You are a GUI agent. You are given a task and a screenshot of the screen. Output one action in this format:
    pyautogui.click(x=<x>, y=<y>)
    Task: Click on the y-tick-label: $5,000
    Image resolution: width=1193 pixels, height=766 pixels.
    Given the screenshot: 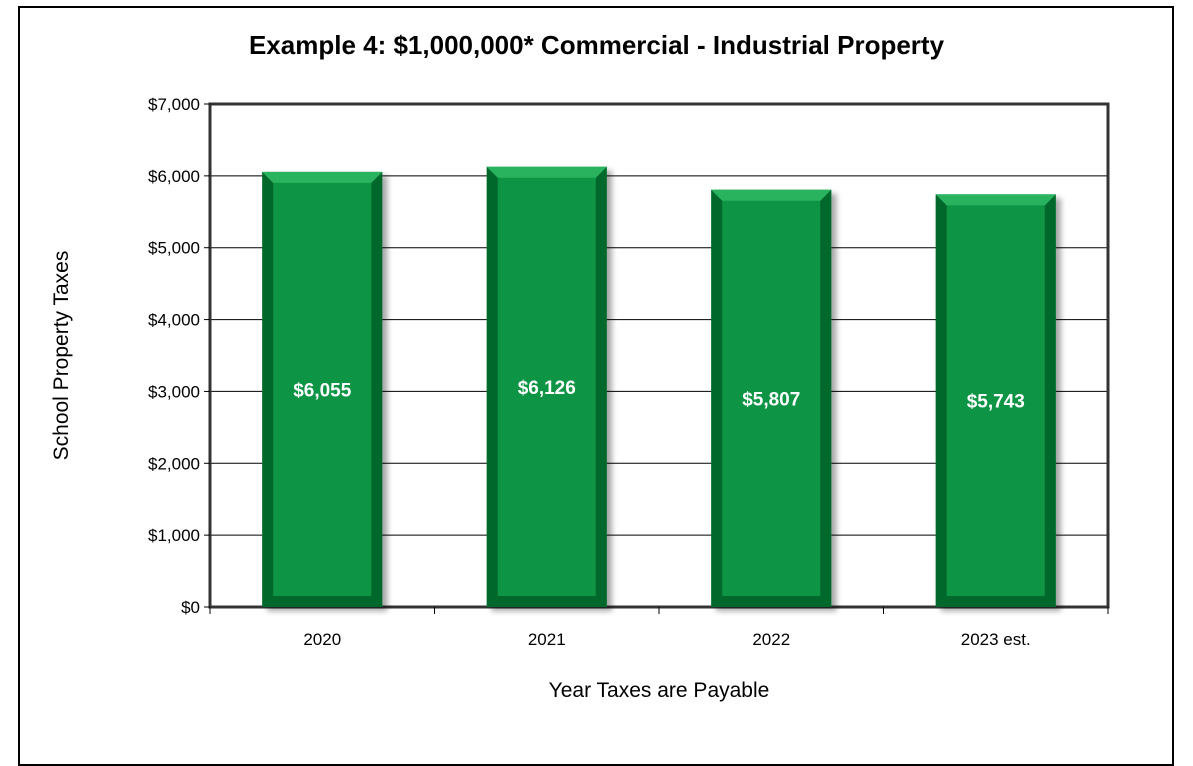 What is the action you would take?
    pyautogui.click(x=174, y=248)
    